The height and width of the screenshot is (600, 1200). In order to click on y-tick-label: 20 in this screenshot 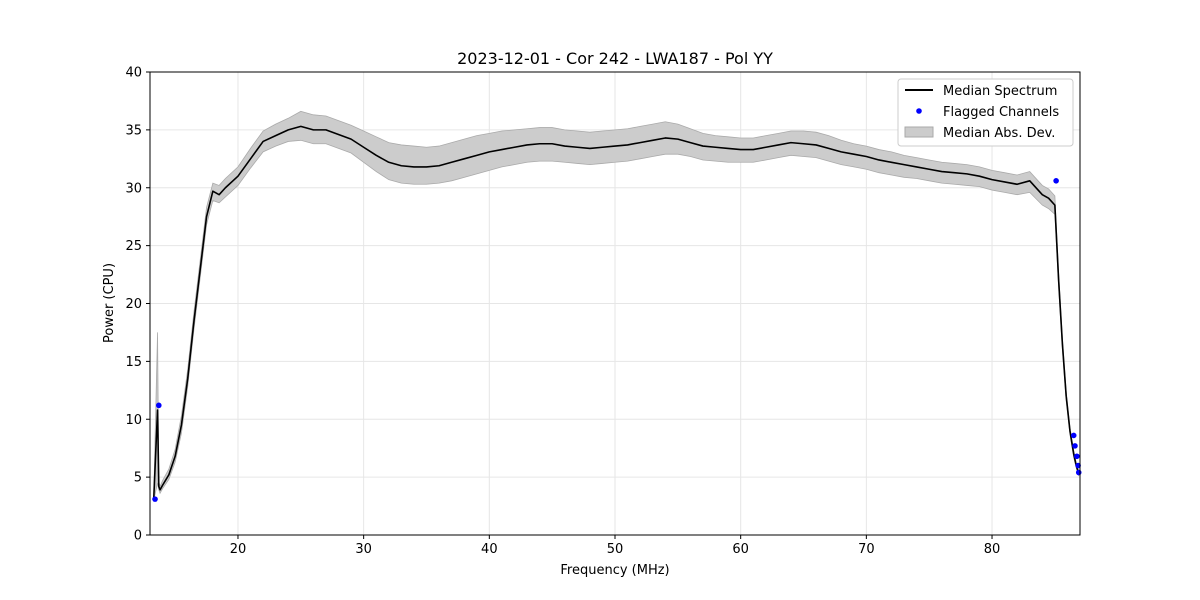, I will do `click(133, 304)`.